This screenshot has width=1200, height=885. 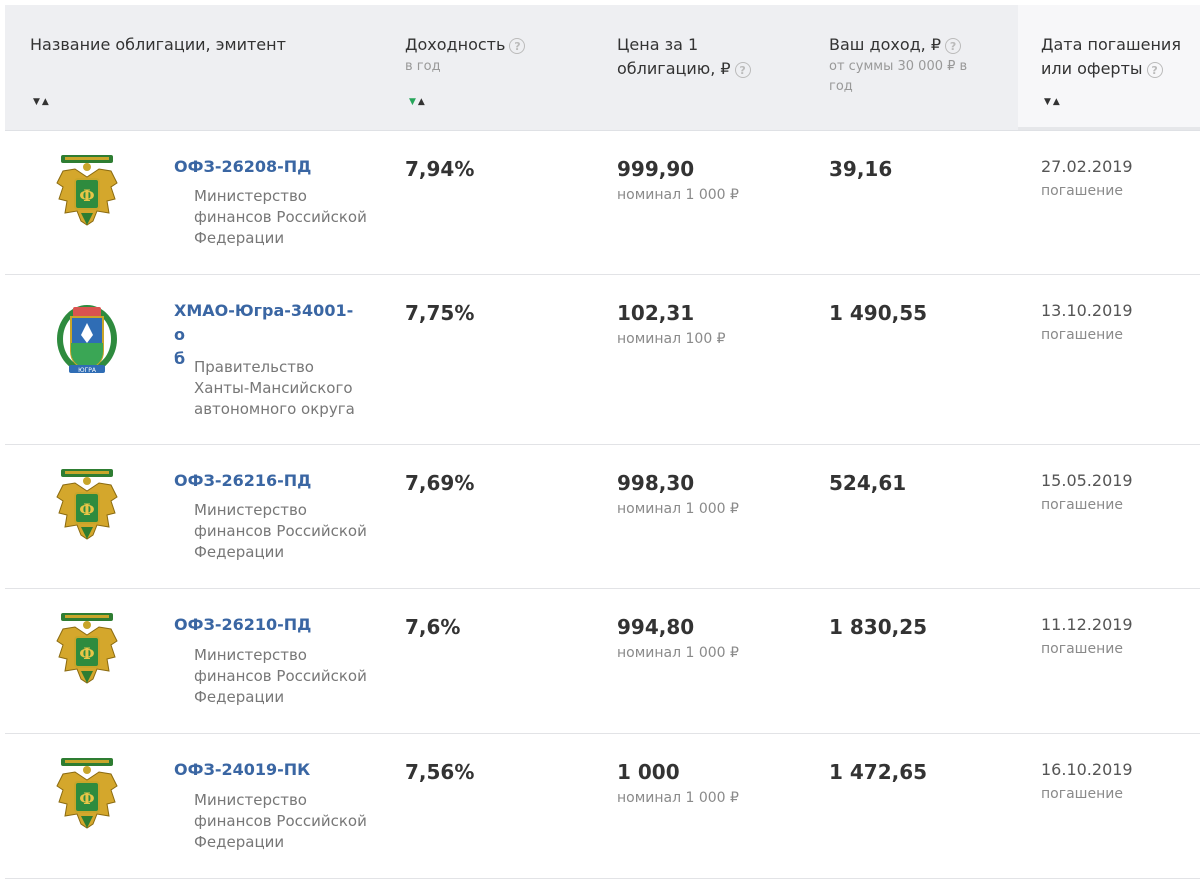 What do you see at coordinates (868, 483) in the screenshot?
I see `income-value: 524,61` at bounding box center [868, 483].